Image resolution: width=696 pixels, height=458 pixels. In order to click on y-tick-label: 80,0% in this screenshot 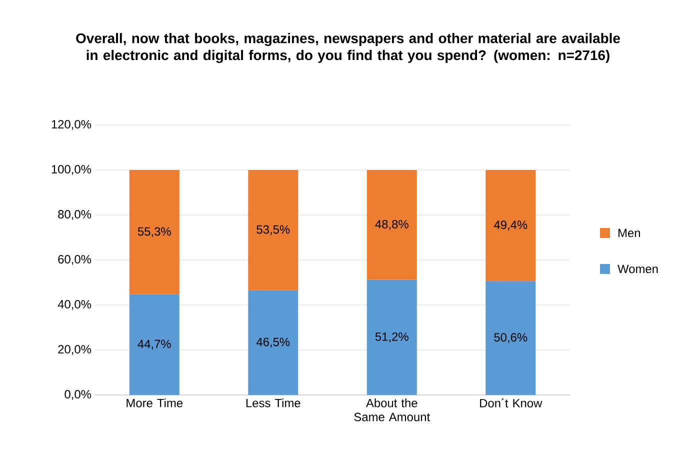, I will do `click(75, 215)`.